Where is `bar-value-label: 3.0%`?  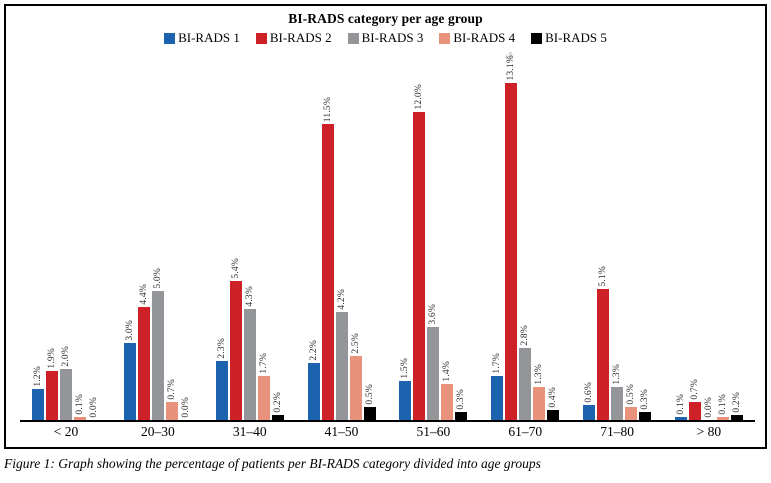 bar-value-label: 3.0% is located at coordinates (129, 330).